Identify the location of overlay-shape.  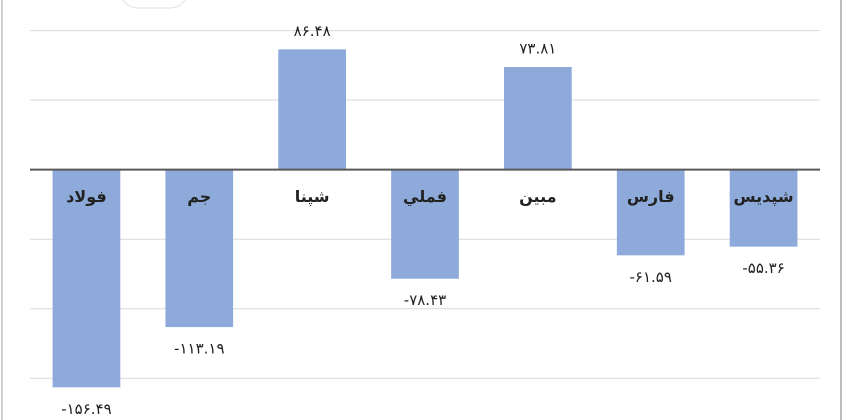
(154, 4).